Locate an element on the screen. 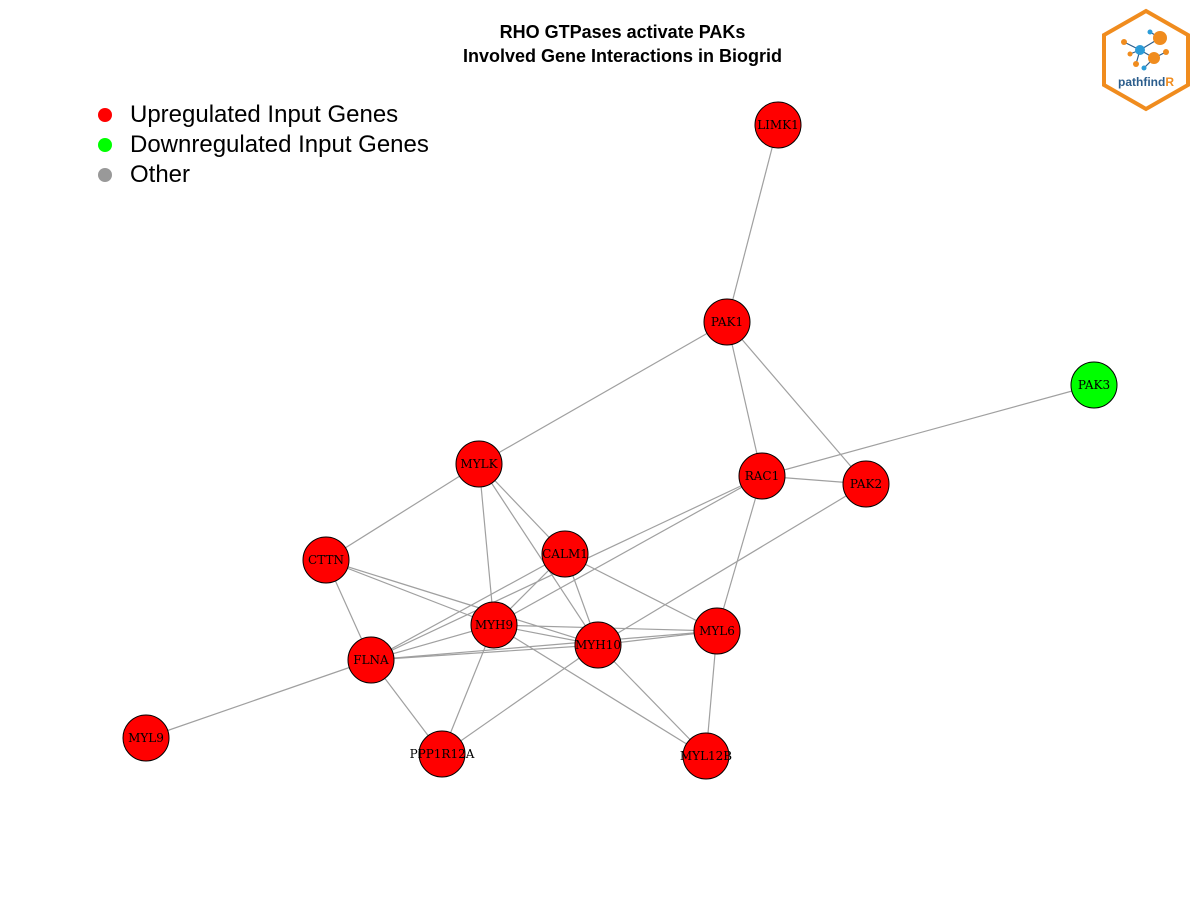  node-label-pak2: PAK2 is located at coordinates (866, 484).